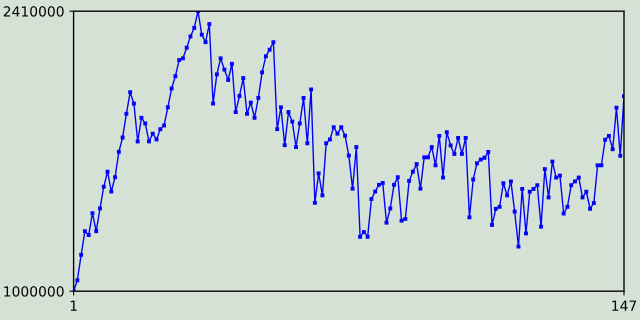 Image resolution: width=640 pixels, height=320 pixels. Describe the element at coordinates (73, 305) in the screenshot. I see `x-tick-label: 1` at that location.